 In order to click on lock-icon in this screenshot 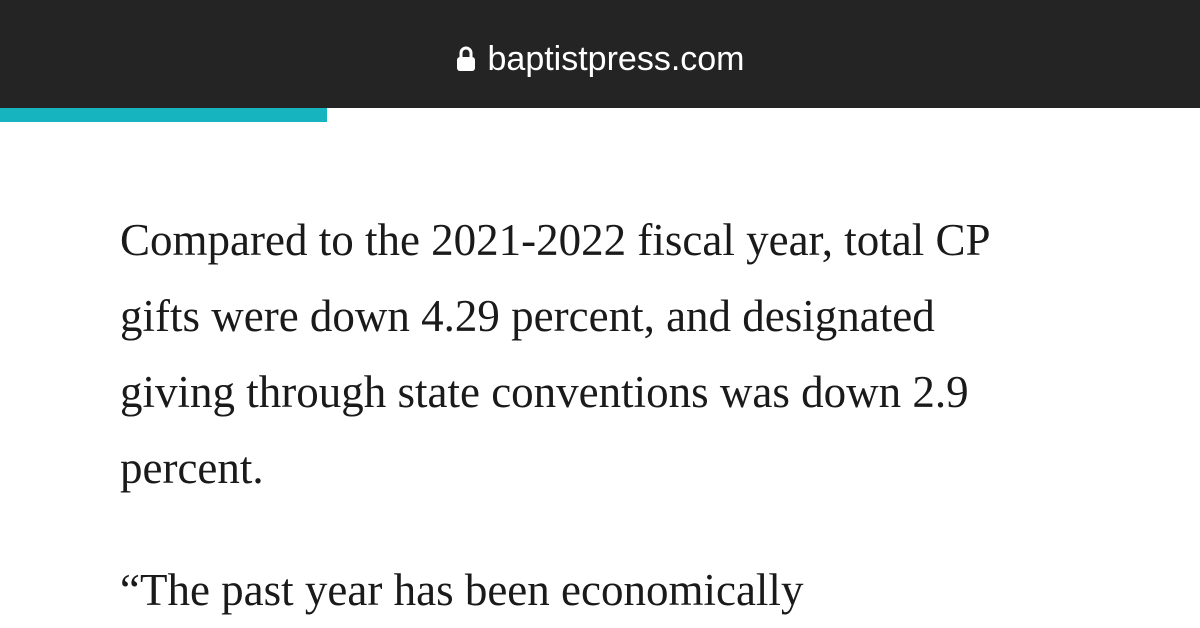, I will do `click(465, 58)`.